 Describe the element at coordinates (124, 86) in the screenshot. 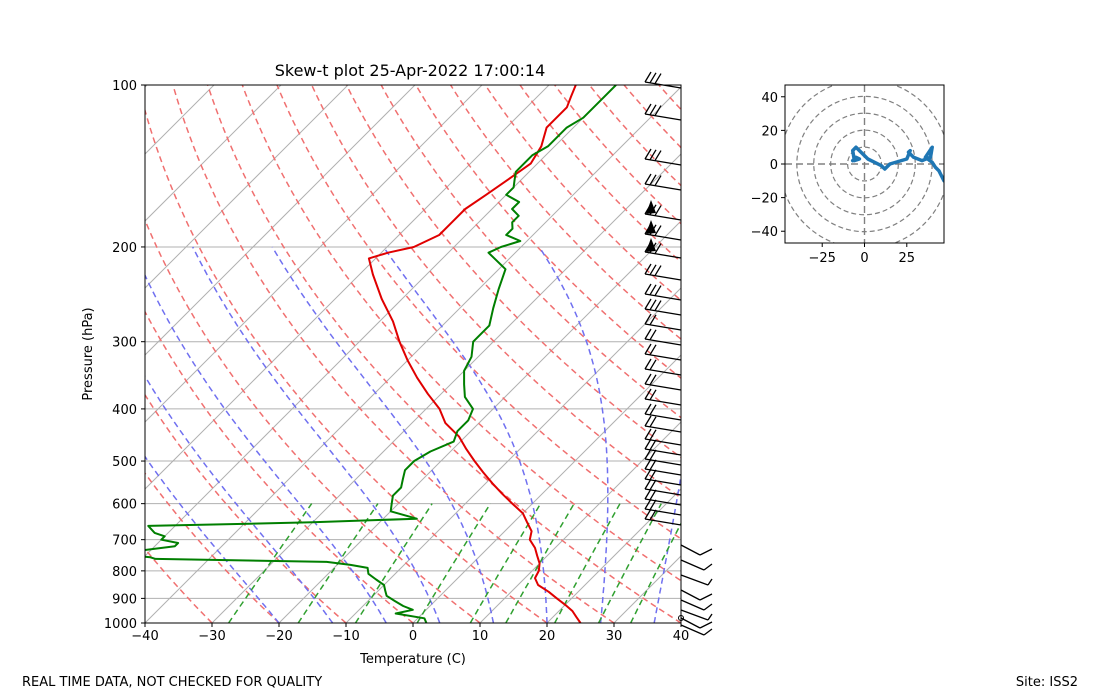

I see `y-tick-label: 100` at that location.